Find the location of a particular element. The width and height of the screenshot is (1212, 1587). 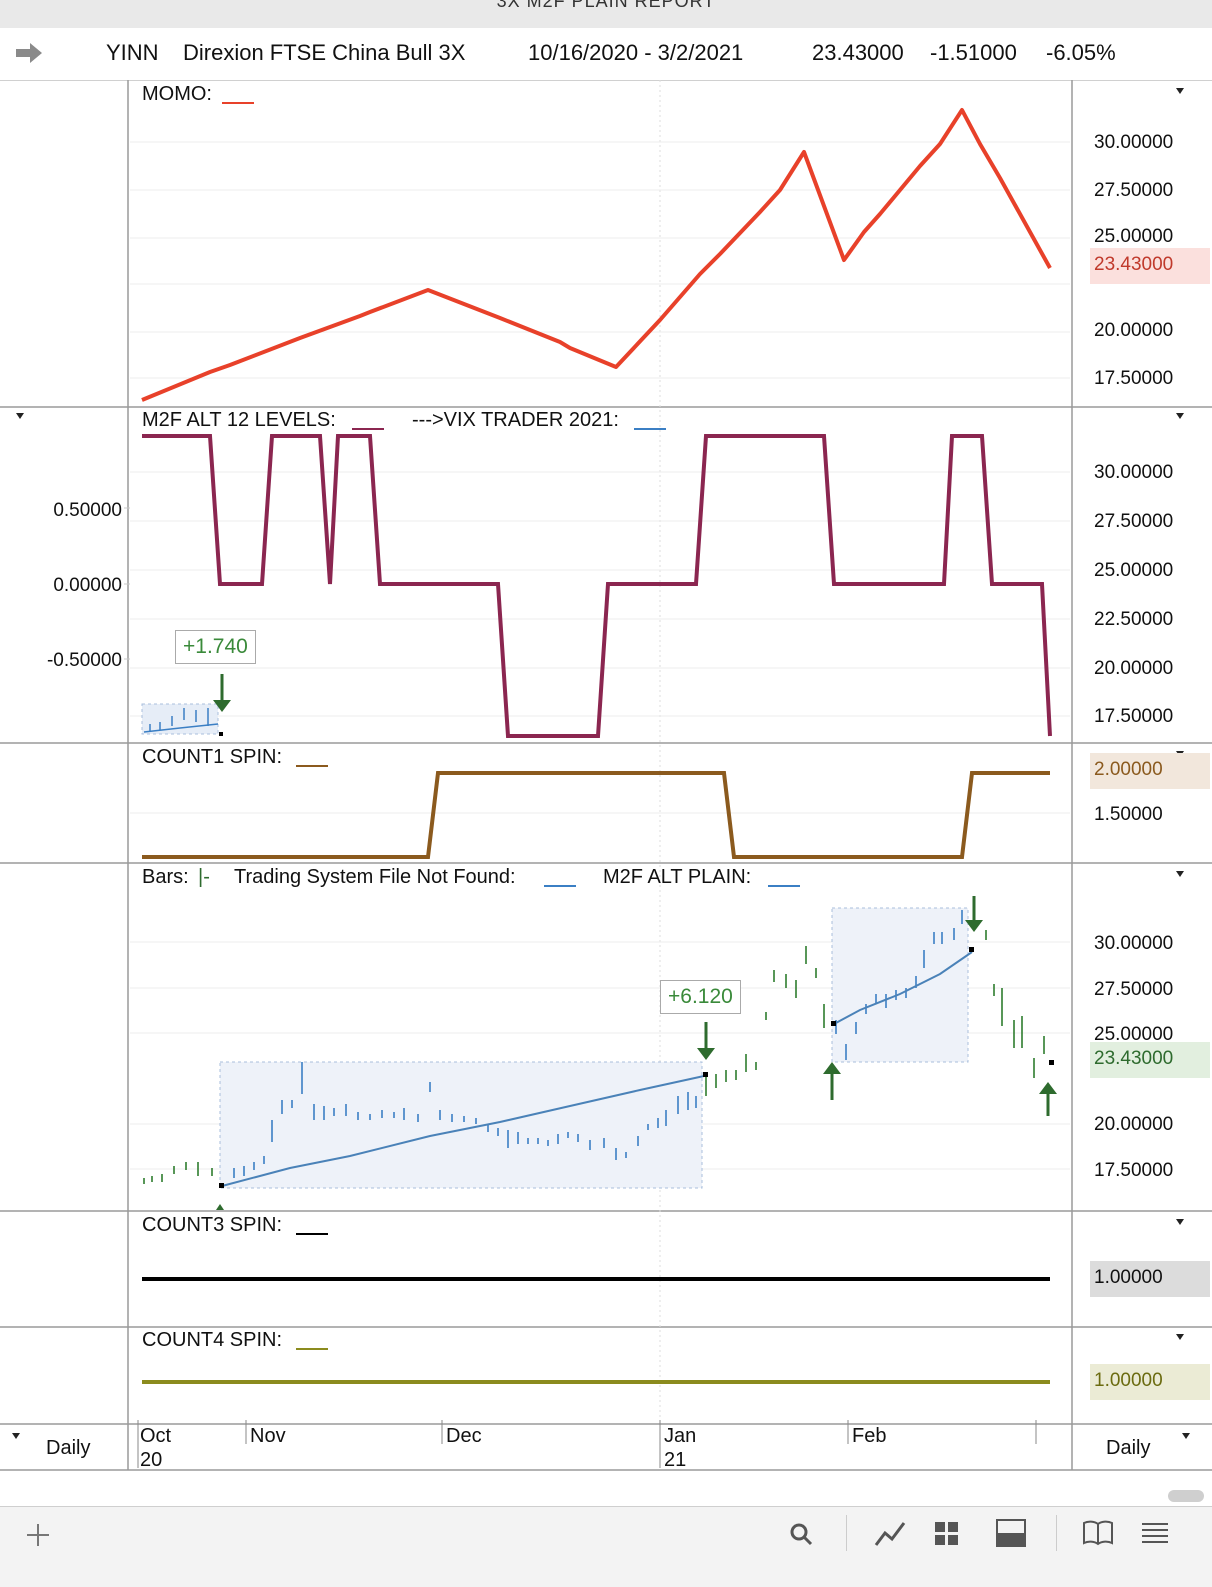

bars-last-value-badge: 23.43000 is located at coordinates (1150, 1060).